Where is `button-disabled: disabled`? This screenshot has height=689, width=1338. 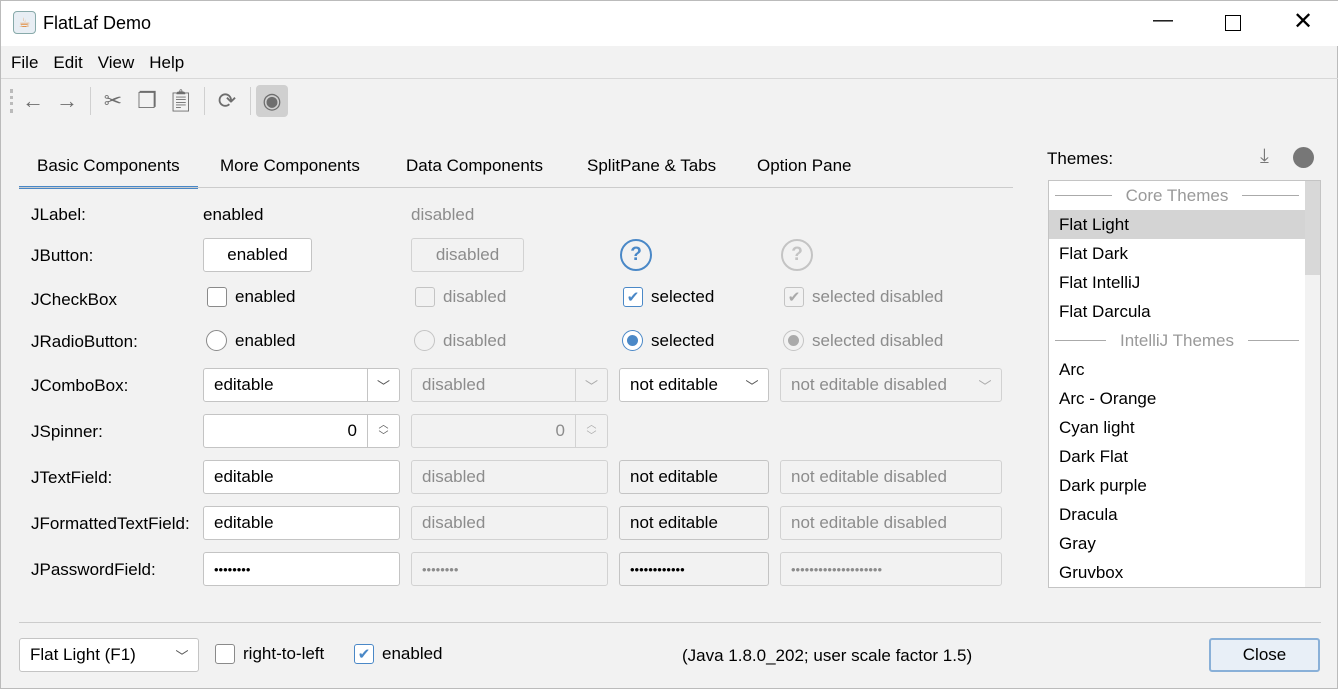
button-disabled: disabled is located at coordinates (467, 255).